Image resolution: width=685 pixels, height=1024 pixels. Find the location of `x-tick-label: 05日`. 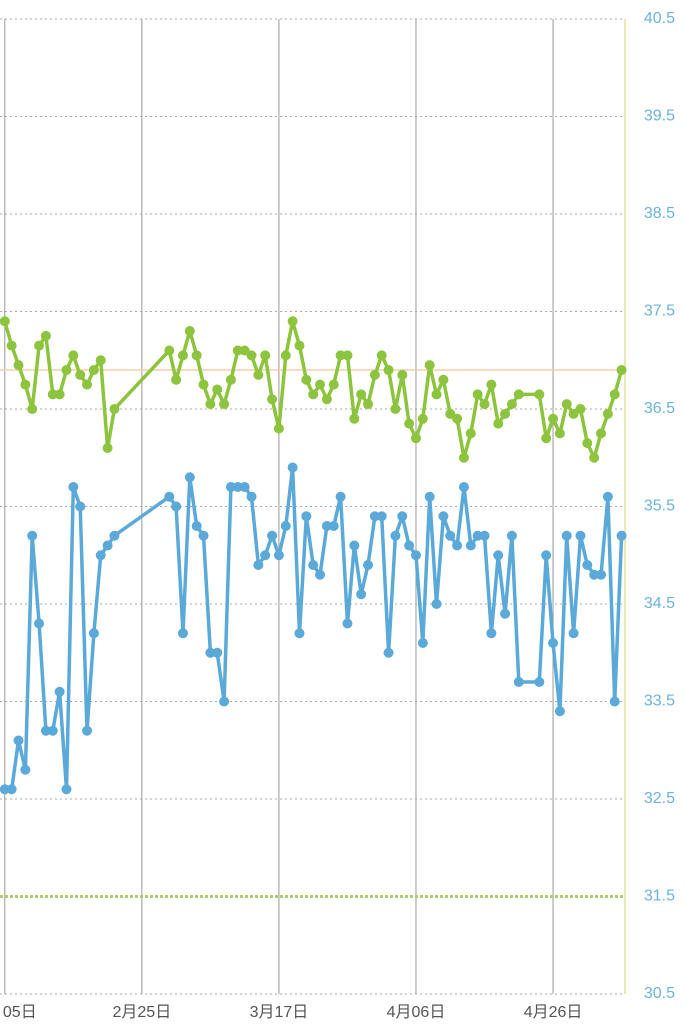

x-tick-label: 05日 is located at coordinates (20, 1012).